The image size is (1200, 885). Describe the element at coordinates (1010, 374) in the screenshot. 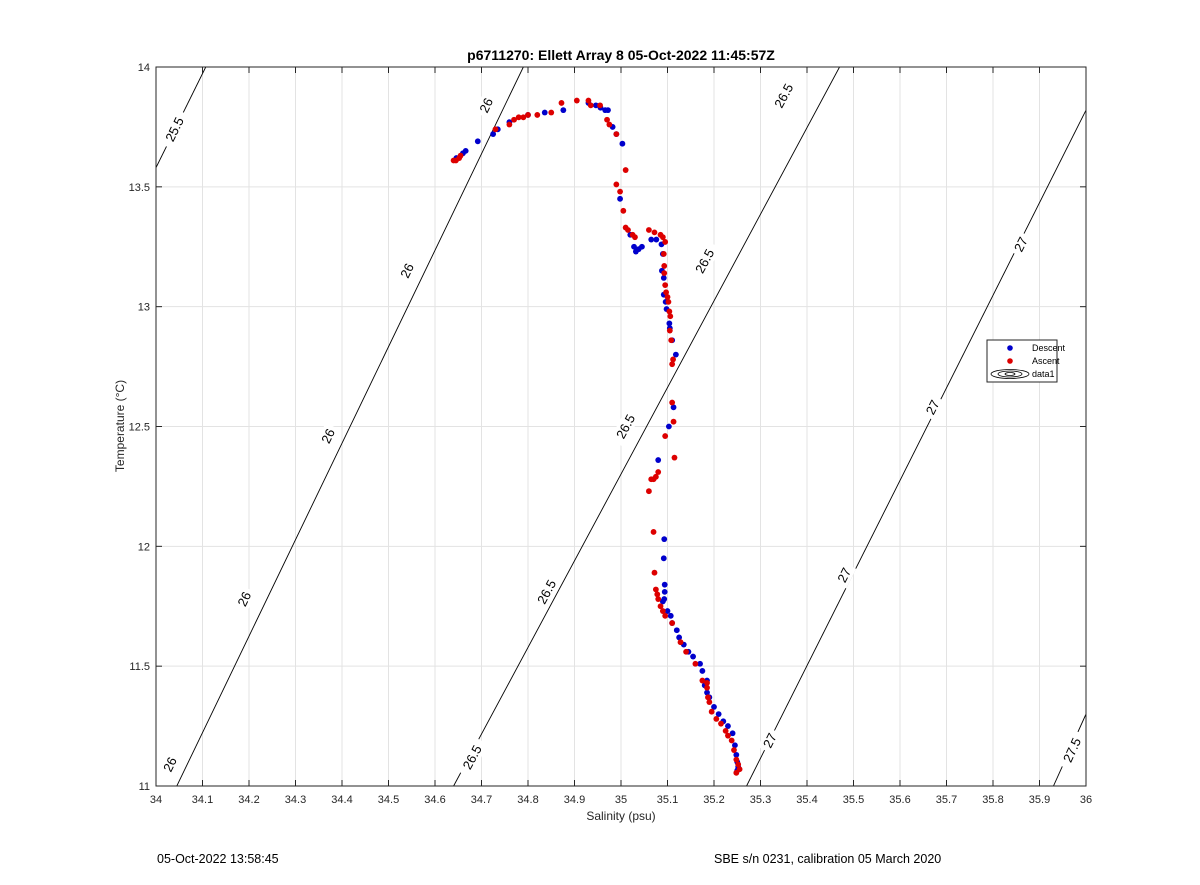

I see `legend-marker-contour-icon` at that location.